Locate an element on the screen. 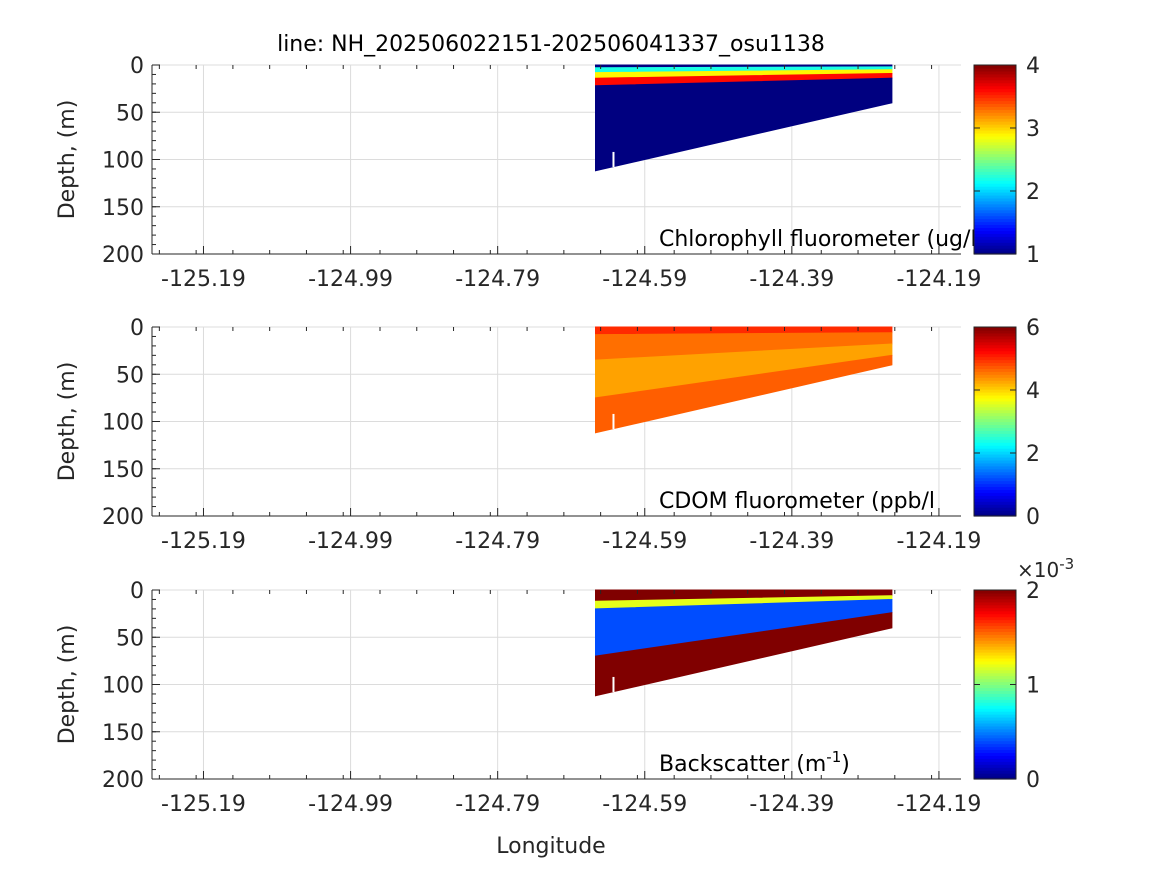 The width and height of the screenshot is (1167, 875). panel-annotation: Chlorophyll fluorometer (ug/L) is located at coordinates (825, 239).